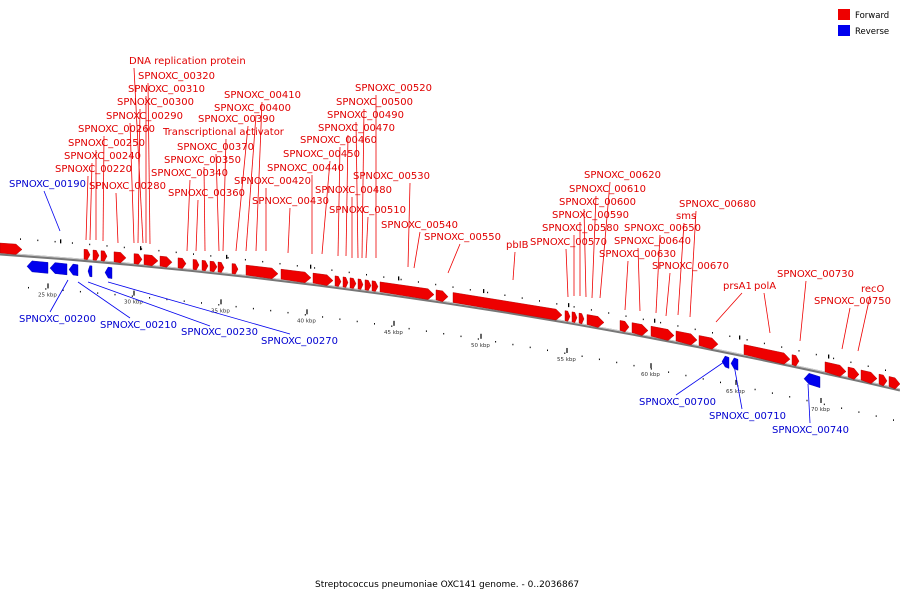 Image resolution: width=900 pixels, height=600 pixels. What do you see at coordinates (138, 325) in the screenshot?
I see `gene-label-spnoxc-00210: SPNOXC_00210` at bounding box center [138, 325].